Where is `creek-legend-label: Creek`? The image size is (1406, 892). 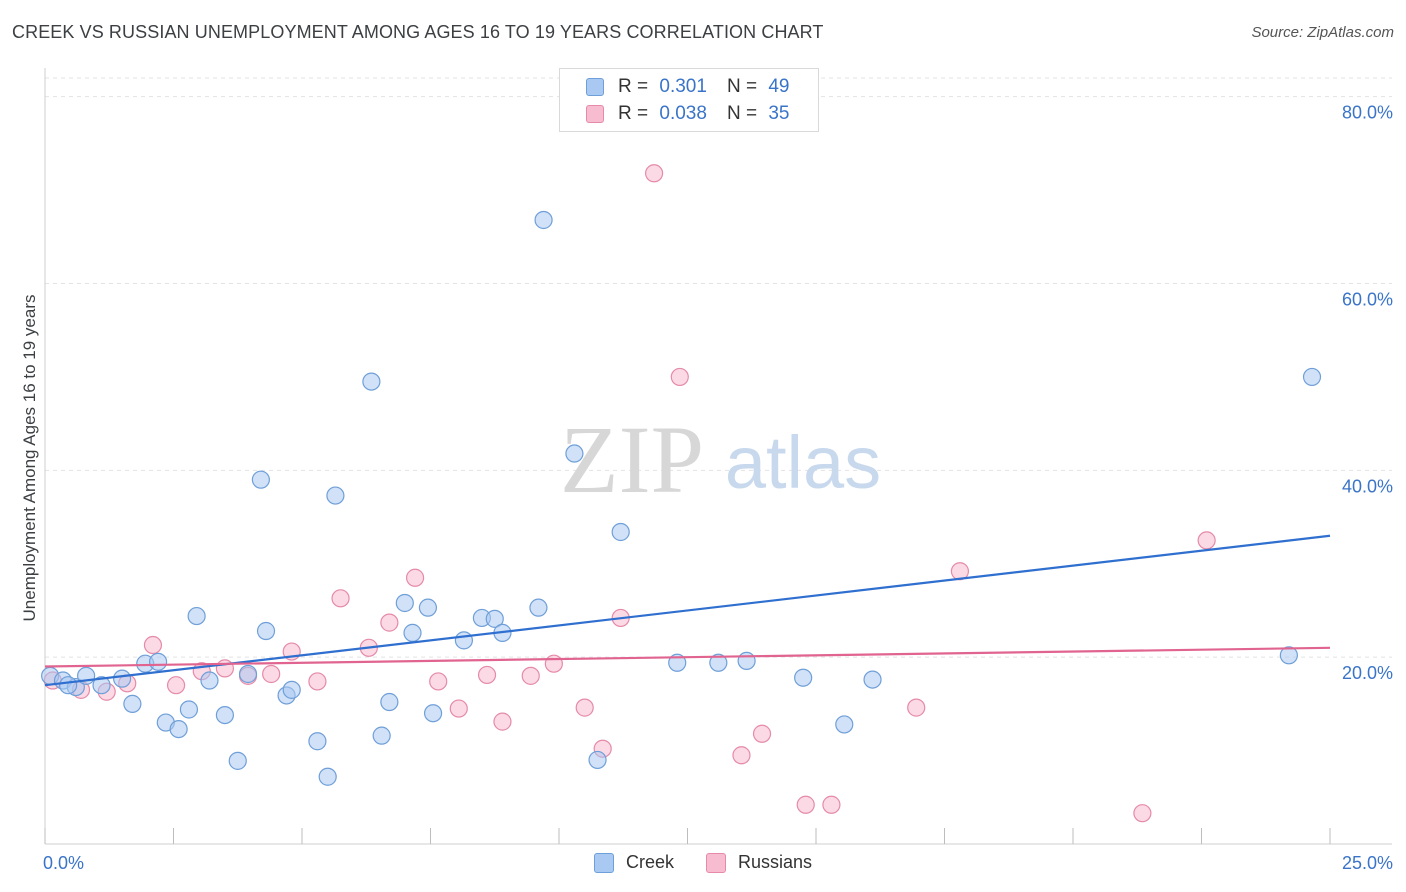 creek-legend-label: Creek is located at coordinates (649, 862).